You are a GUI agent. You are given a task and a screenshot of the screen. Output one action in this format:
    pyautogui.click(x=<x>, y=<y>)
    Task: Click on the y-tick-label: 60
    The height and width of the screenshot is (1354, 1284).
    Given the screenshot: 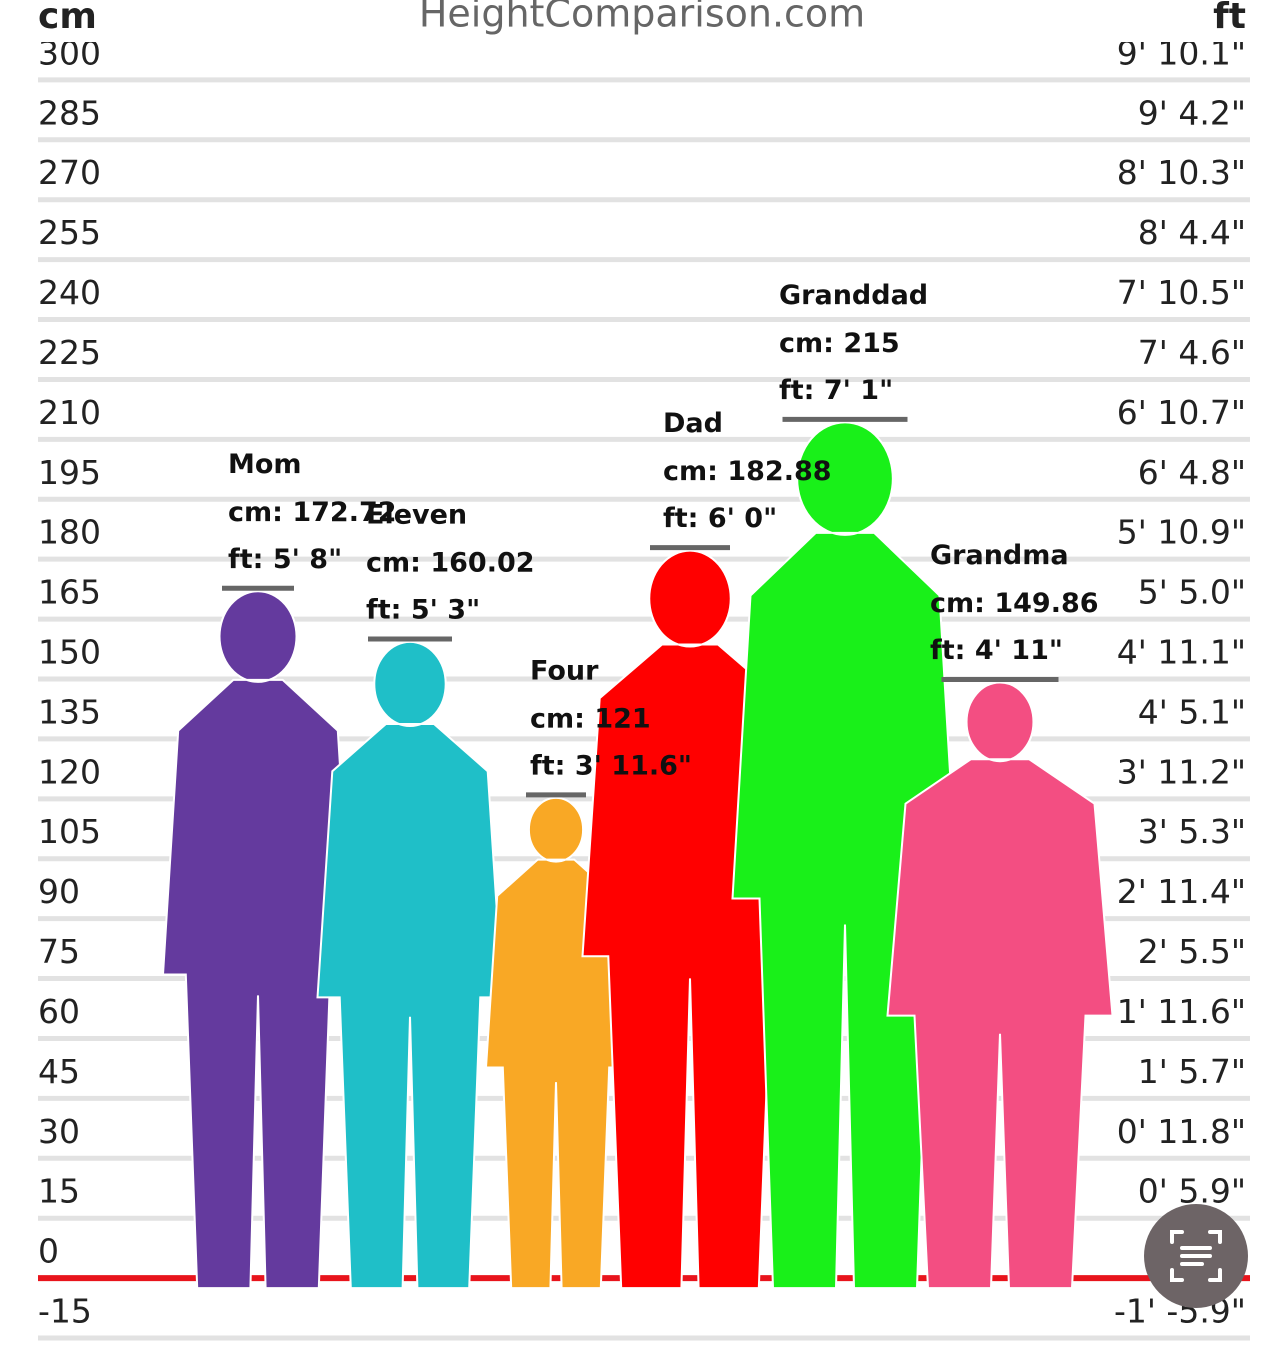 What is the action you would take?
    pyautogui.click(x=59, y=1011)
    